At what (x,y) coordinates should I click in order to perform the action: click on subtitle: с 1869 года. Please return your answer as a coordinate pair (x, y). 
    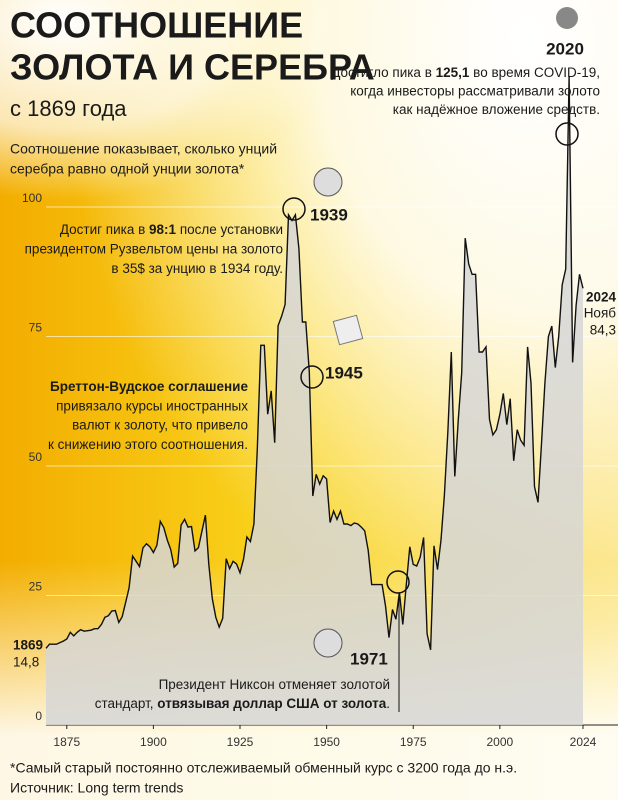
    Looking at the image, I should click on (68, 108).